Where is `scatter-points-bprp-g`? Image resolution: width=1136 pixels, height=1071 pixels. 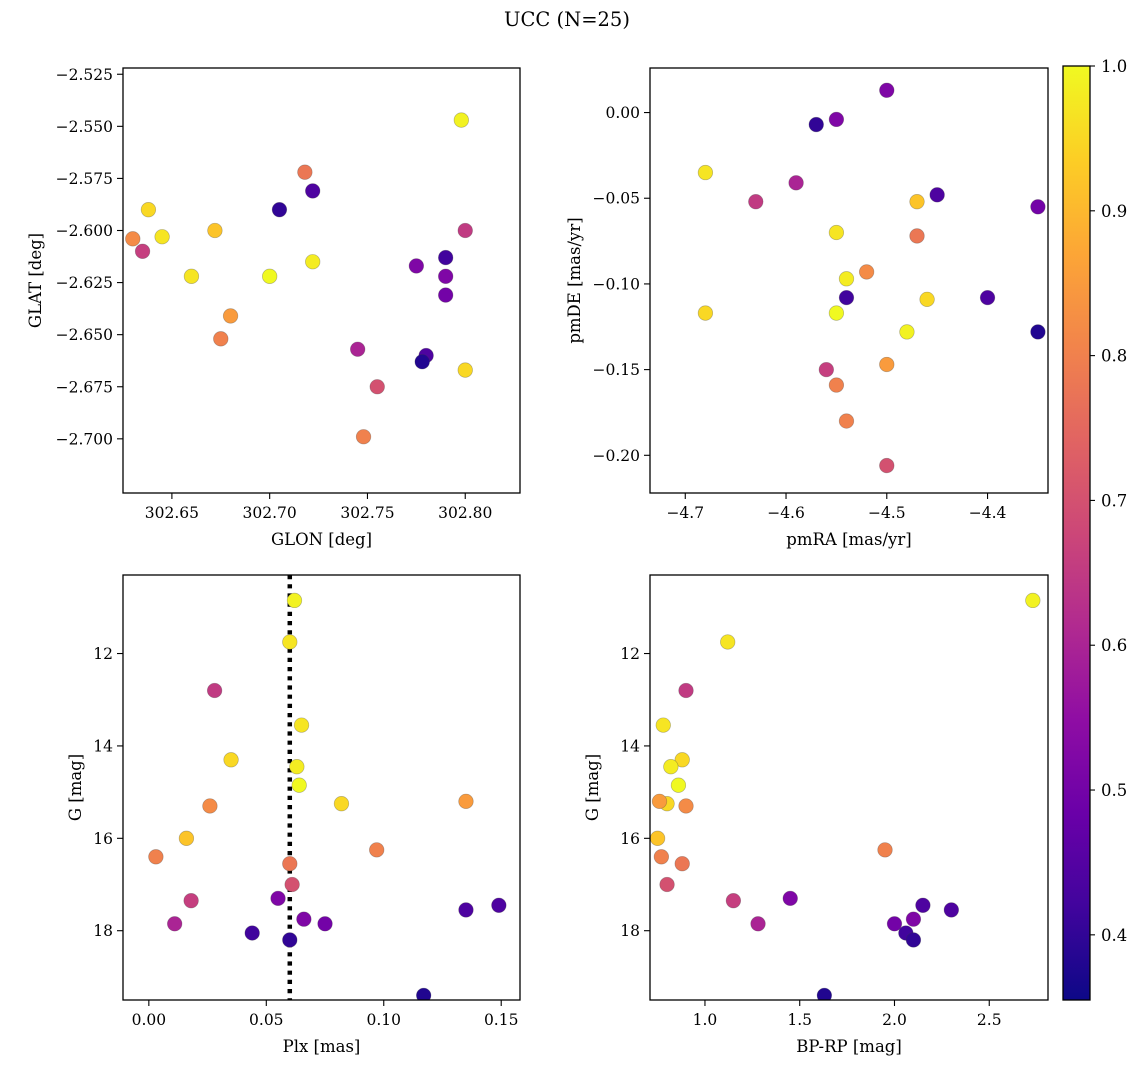 scatter-points-bprp-g is located at coordinates (845, 796).